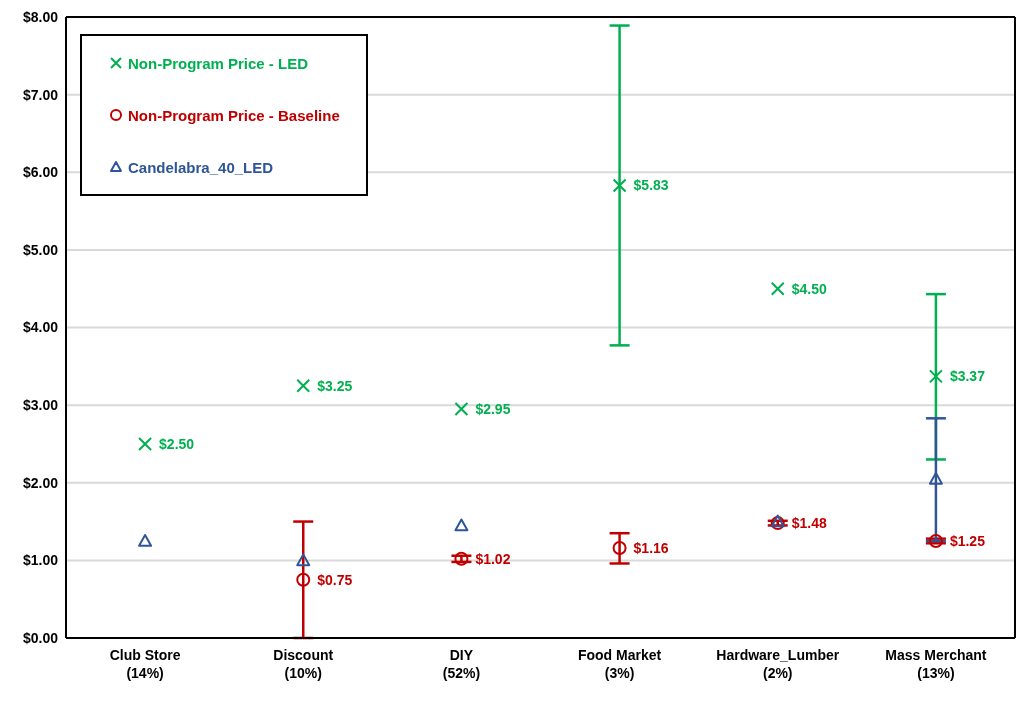 Image resolution: width=1026 pixels, height=717 pixels. Describe the element at coordinates (40, 482) in the screenshot. I see `y-tick-label: $2.00` at that location.